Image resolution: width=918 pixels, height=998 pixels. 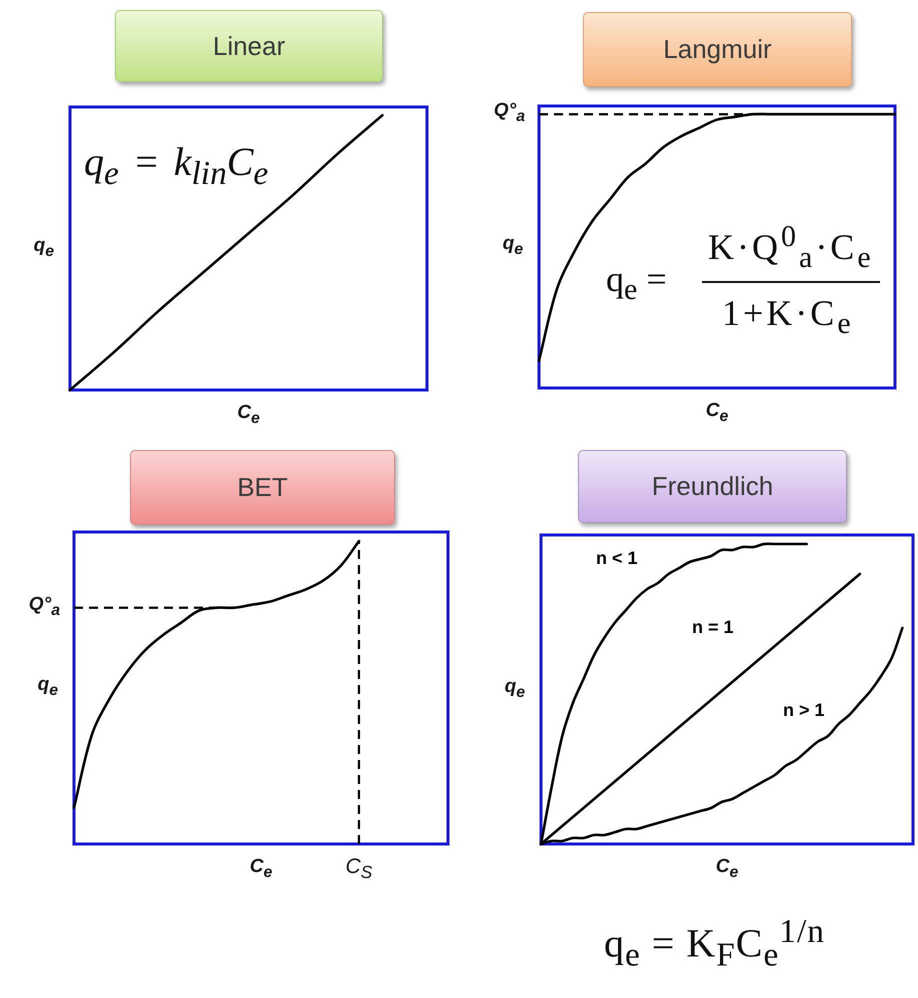 I want to click on series-label: n > 1, so click(x=804, y=710).